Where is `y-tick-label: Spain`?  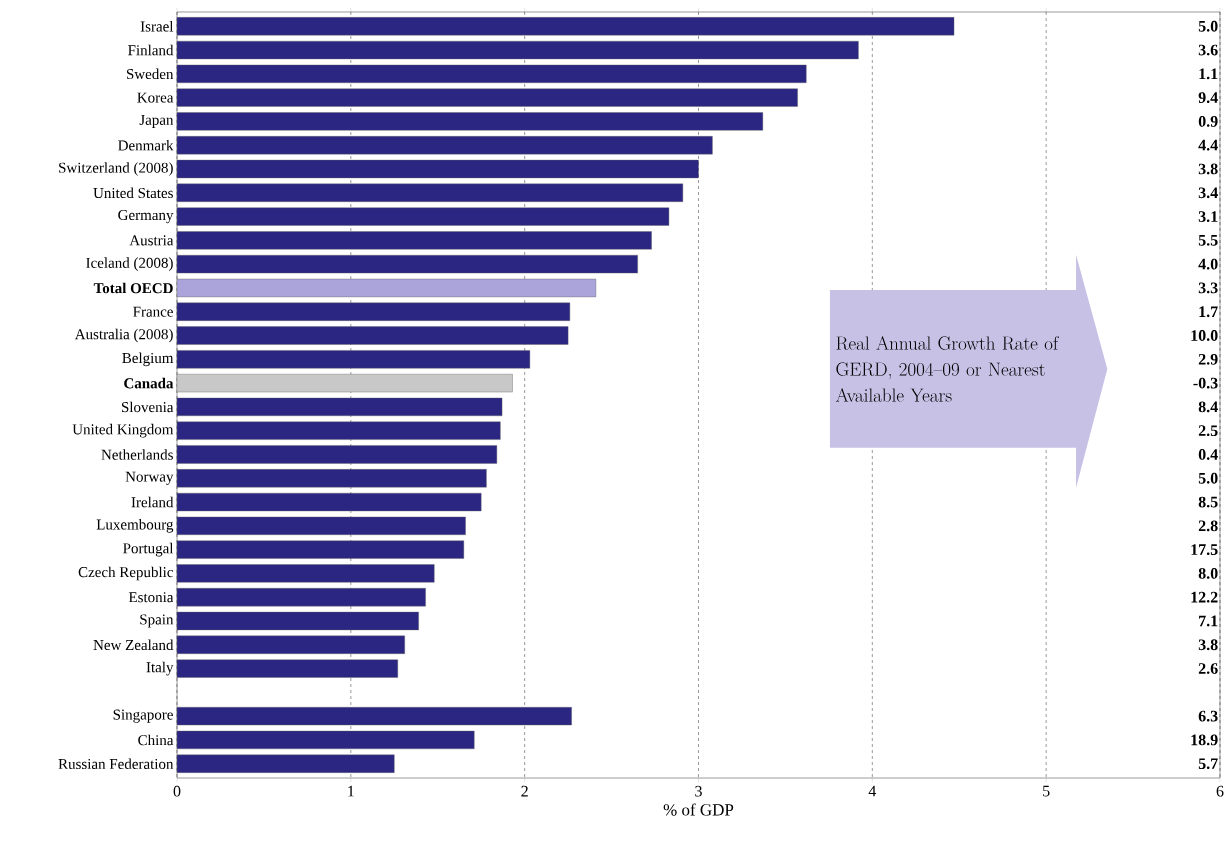
y-tick-label: Spain is located at coordinates (157, 621).